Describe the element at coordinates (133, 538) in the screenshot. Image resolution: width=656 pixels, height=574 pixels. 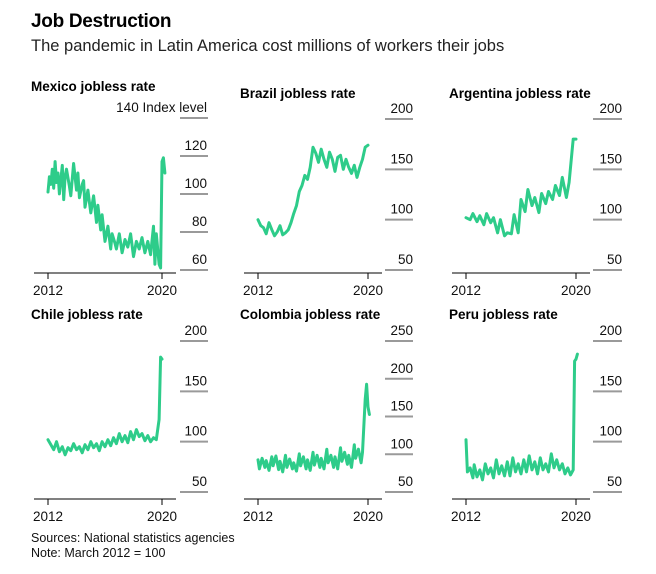
I see `source-note: Sources: National statistics agencies` at that location.